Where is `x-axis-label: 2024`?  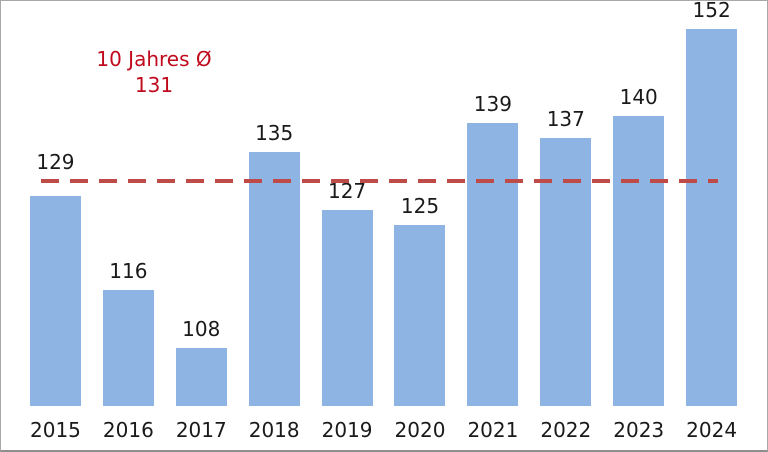 x-axis-label: 2024 is located at coordinates (712, 430).